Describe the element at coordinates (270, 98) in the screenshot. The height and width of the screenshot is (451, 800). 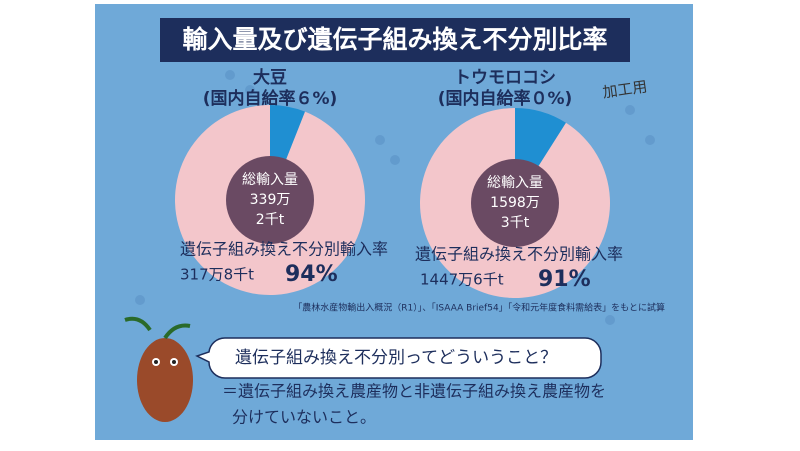
I see `pie-subtitle: (国内自給率６%)` at that location.